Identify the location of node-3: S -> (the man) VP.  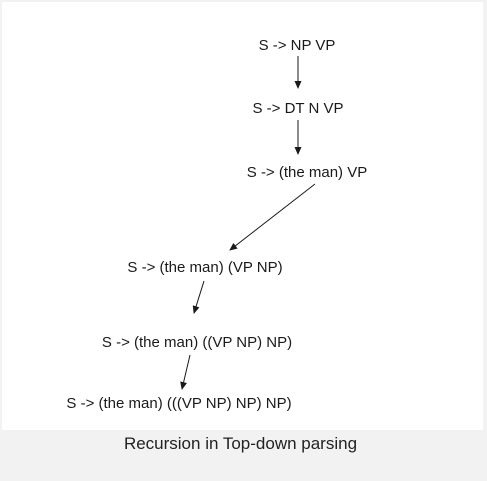
(307, 172).